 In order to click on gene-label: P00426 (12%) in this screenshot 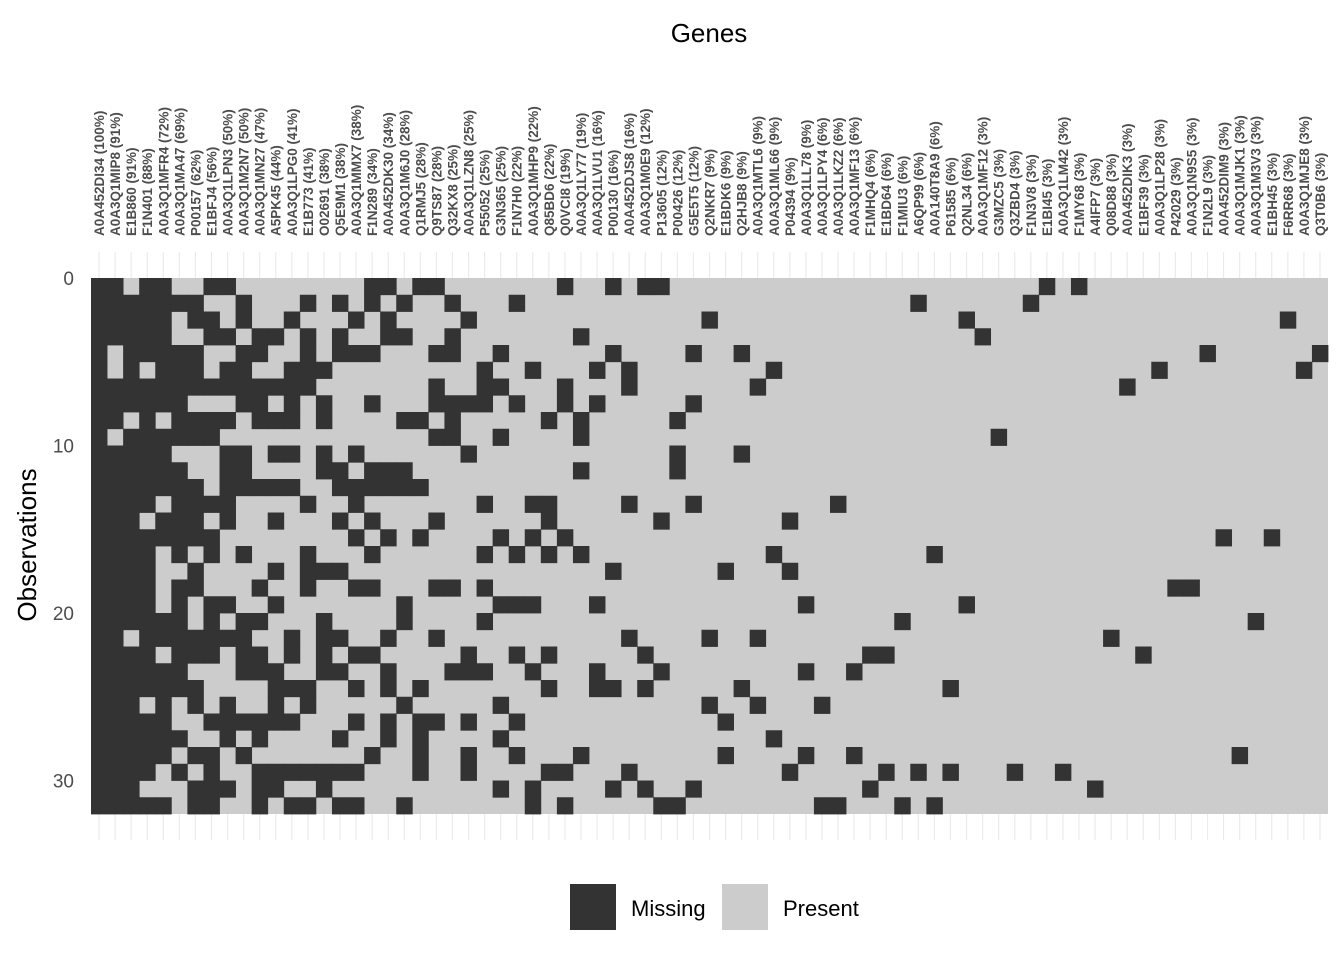, I will do `click(677, 193)`.